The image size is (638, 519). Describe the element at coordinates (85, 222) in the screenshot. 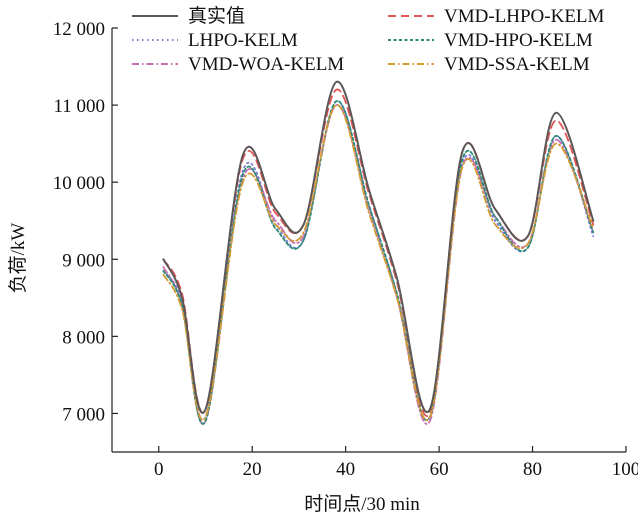

I see `y-axis: 7 000 8 000 9 000 10 000 11 000 12 000` at that location.